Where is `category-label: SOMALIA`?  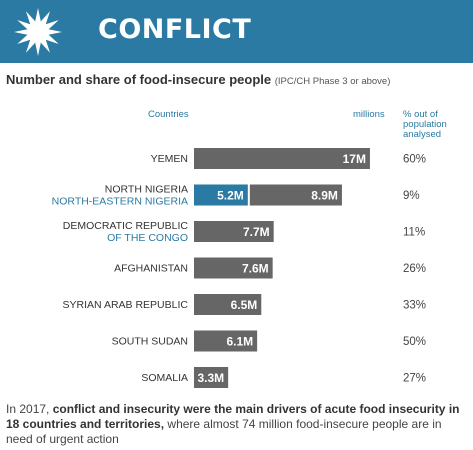 category-label: SOMALIA is located at coordinates (164, 378).